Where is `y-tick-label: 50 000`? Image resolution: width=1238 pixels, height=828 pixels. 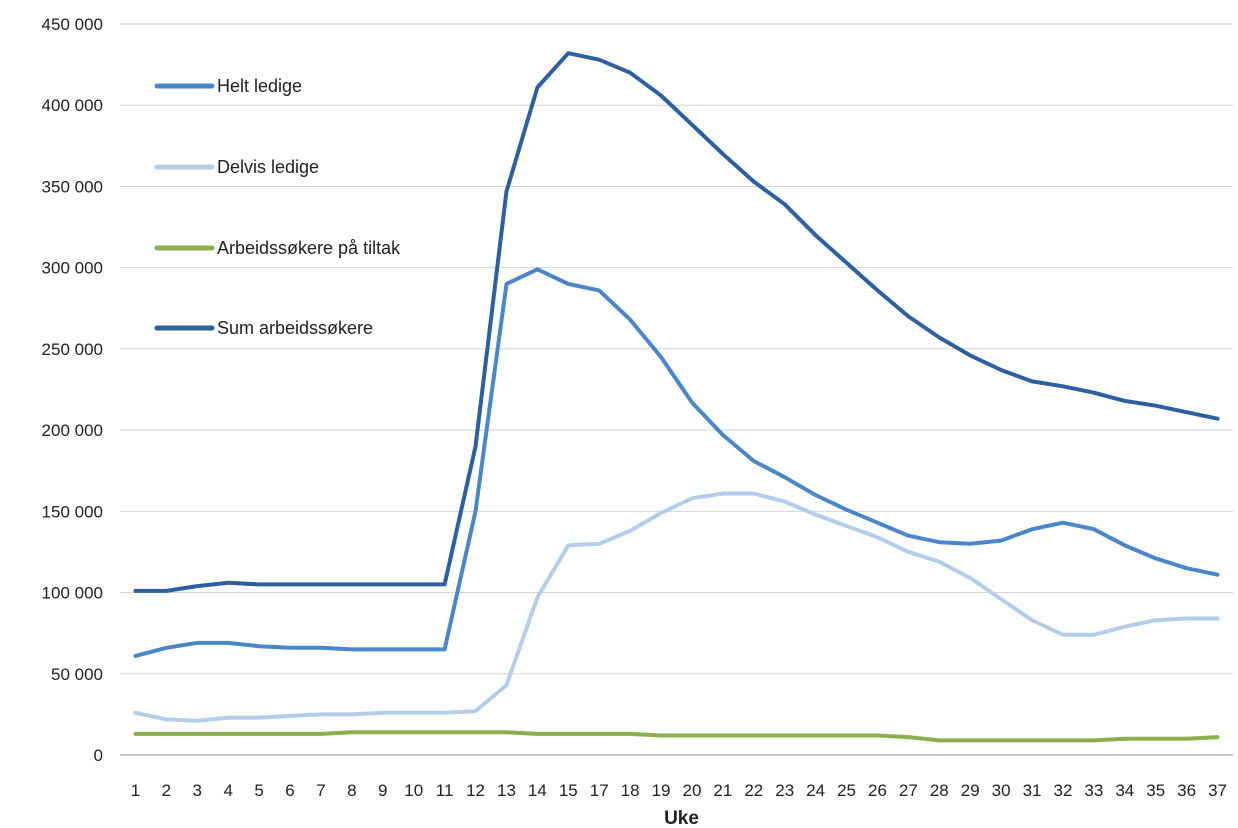 y-tick-label: 50 000 is located at coordinates (77, 674).